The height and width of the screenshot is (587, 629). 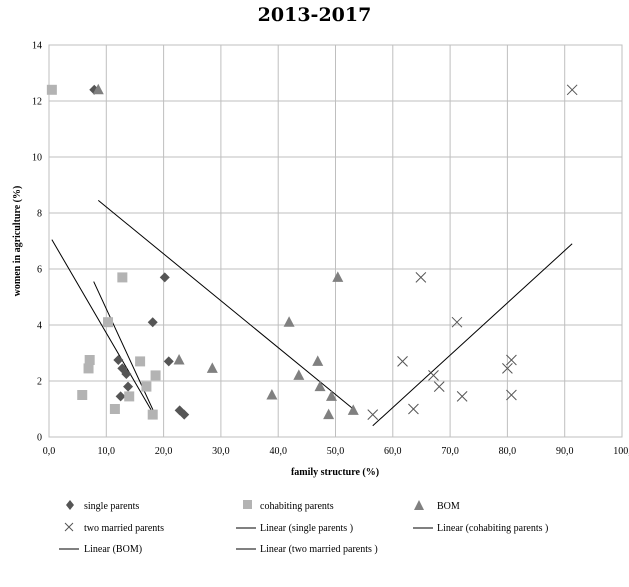 I want to click on x-tick-label: 40,0, so click(x=278, y=451).